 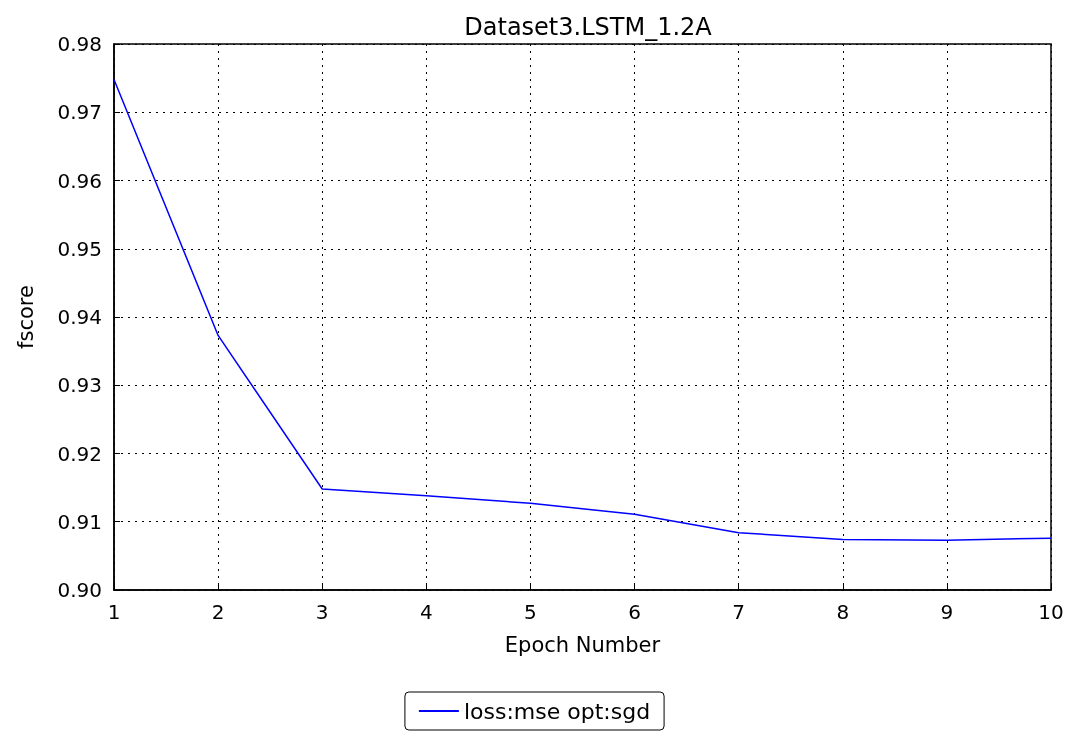 I want to click on legend-label: loss:mse opt:sgd, so click(x=557, y=711).